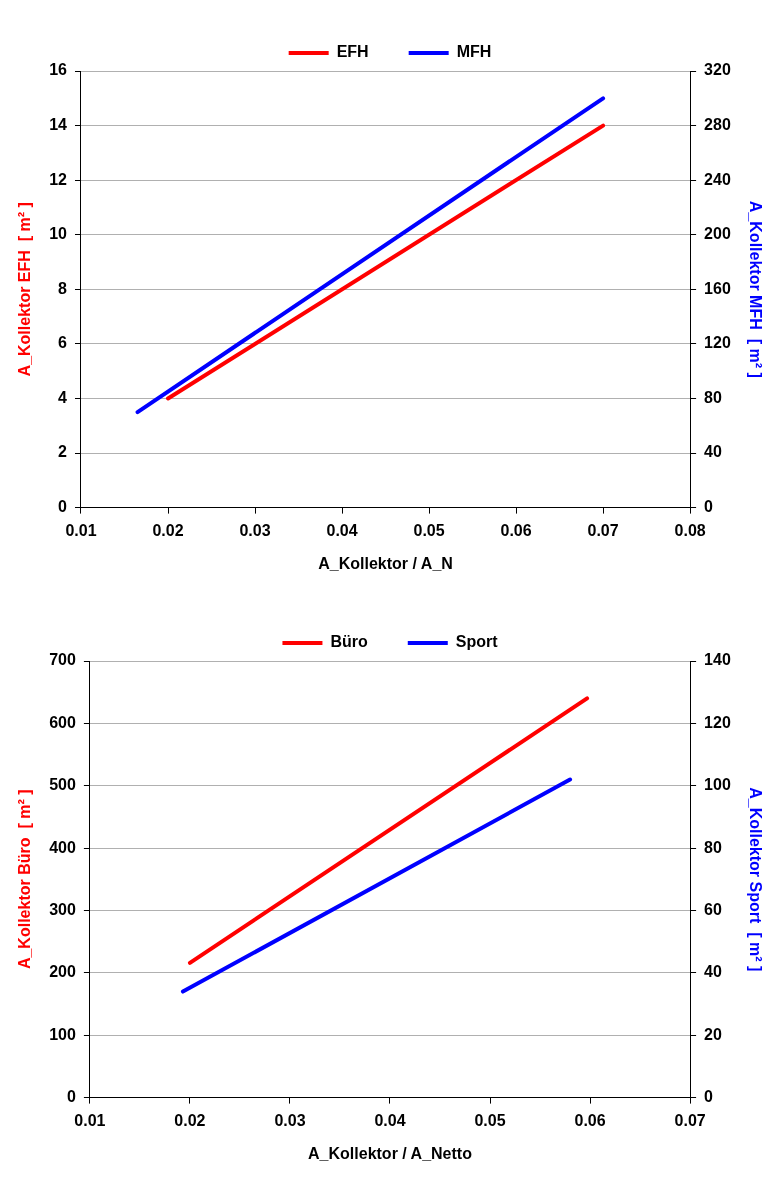 This screenshot has width=780, height=1185. What do you see at coordinates (352, 52) in the screenshot?
I see `legend-label: EFH` at bounding box center [352, 52].